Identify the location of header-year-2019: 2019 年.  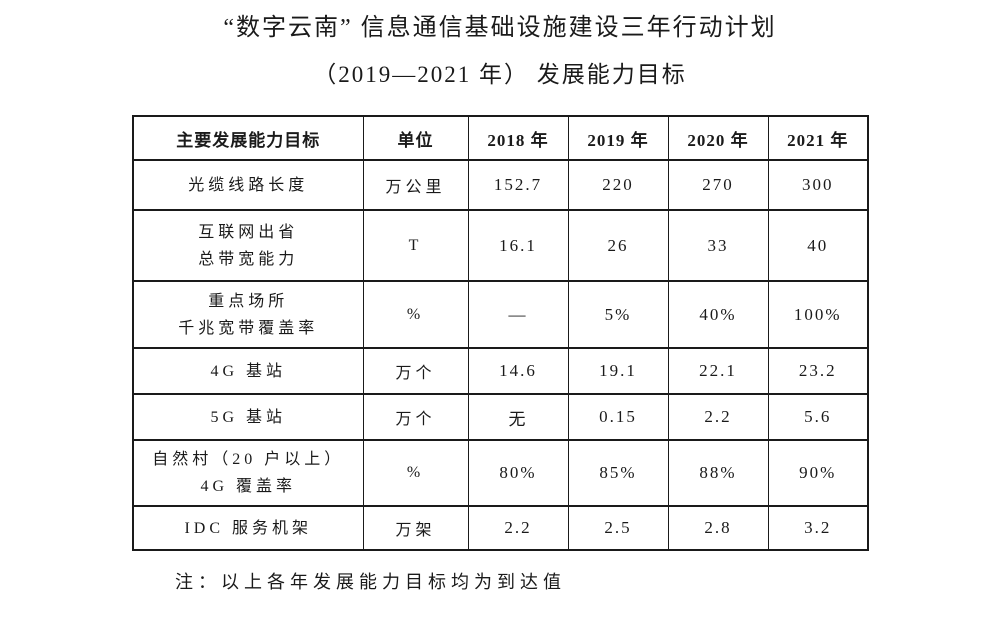
(618, 138).